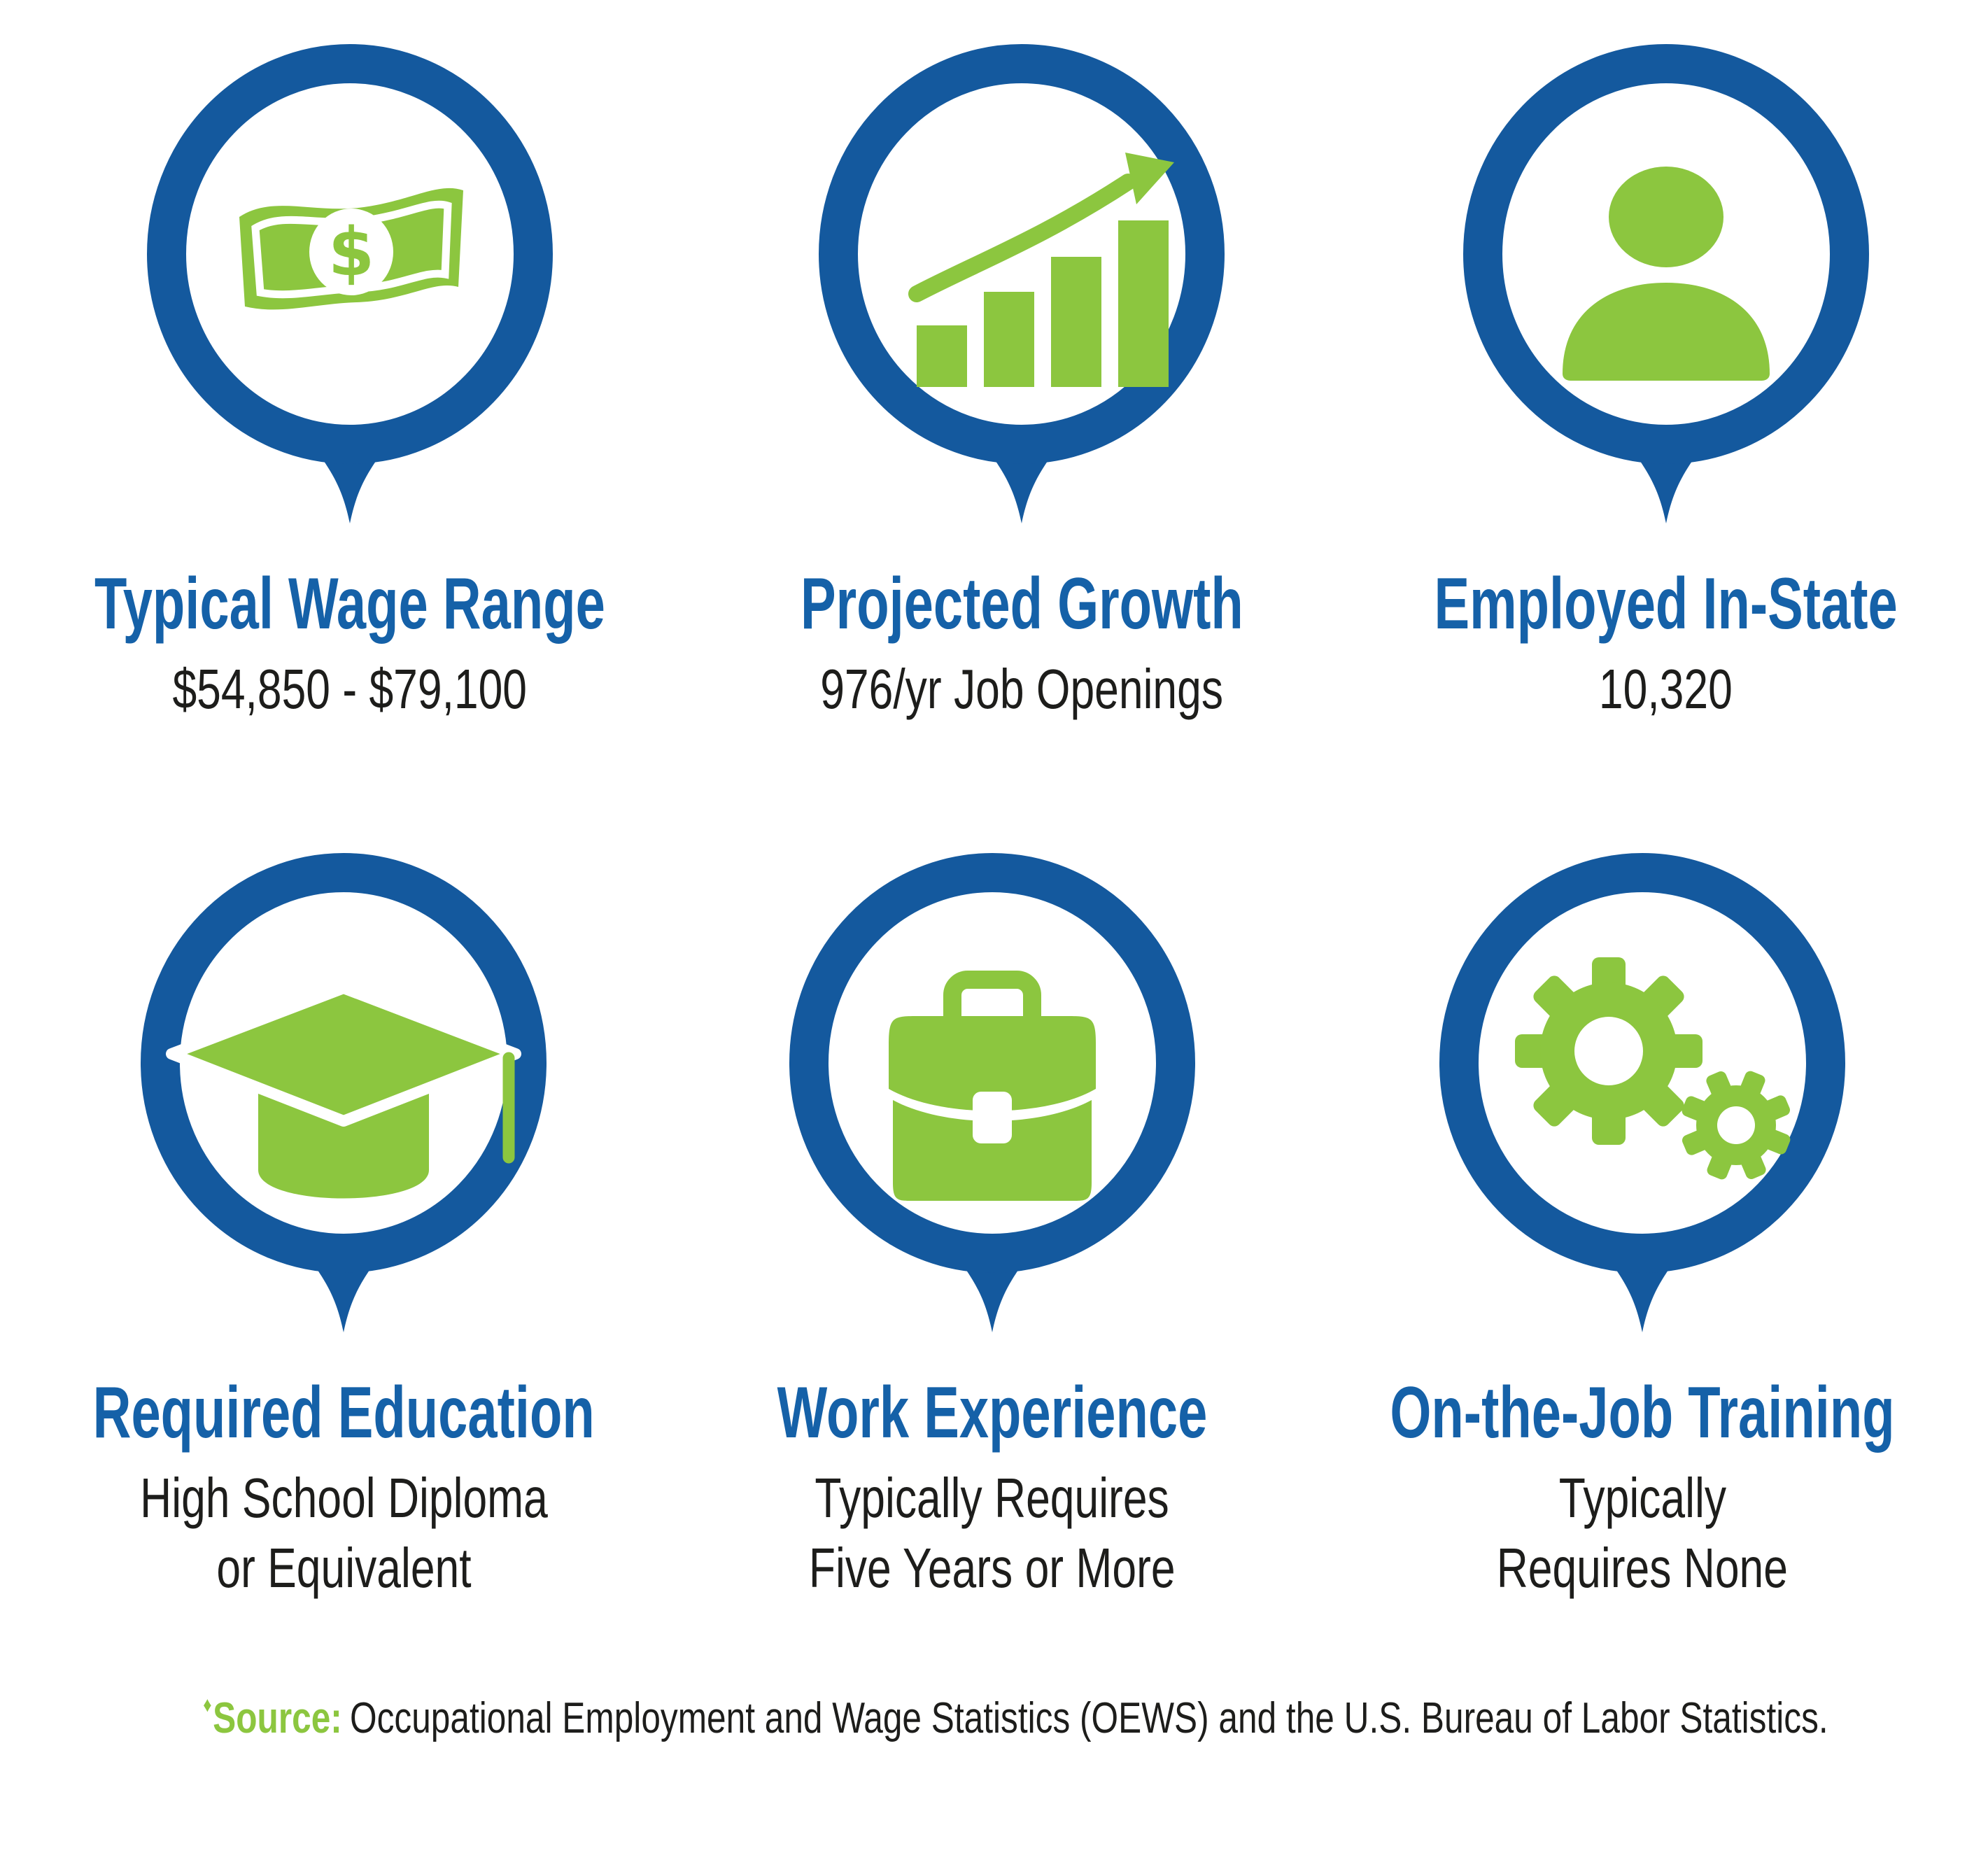  Describe the element at coordinates (1041, 270) in the screenshot. I see `bar-chart` at that location.